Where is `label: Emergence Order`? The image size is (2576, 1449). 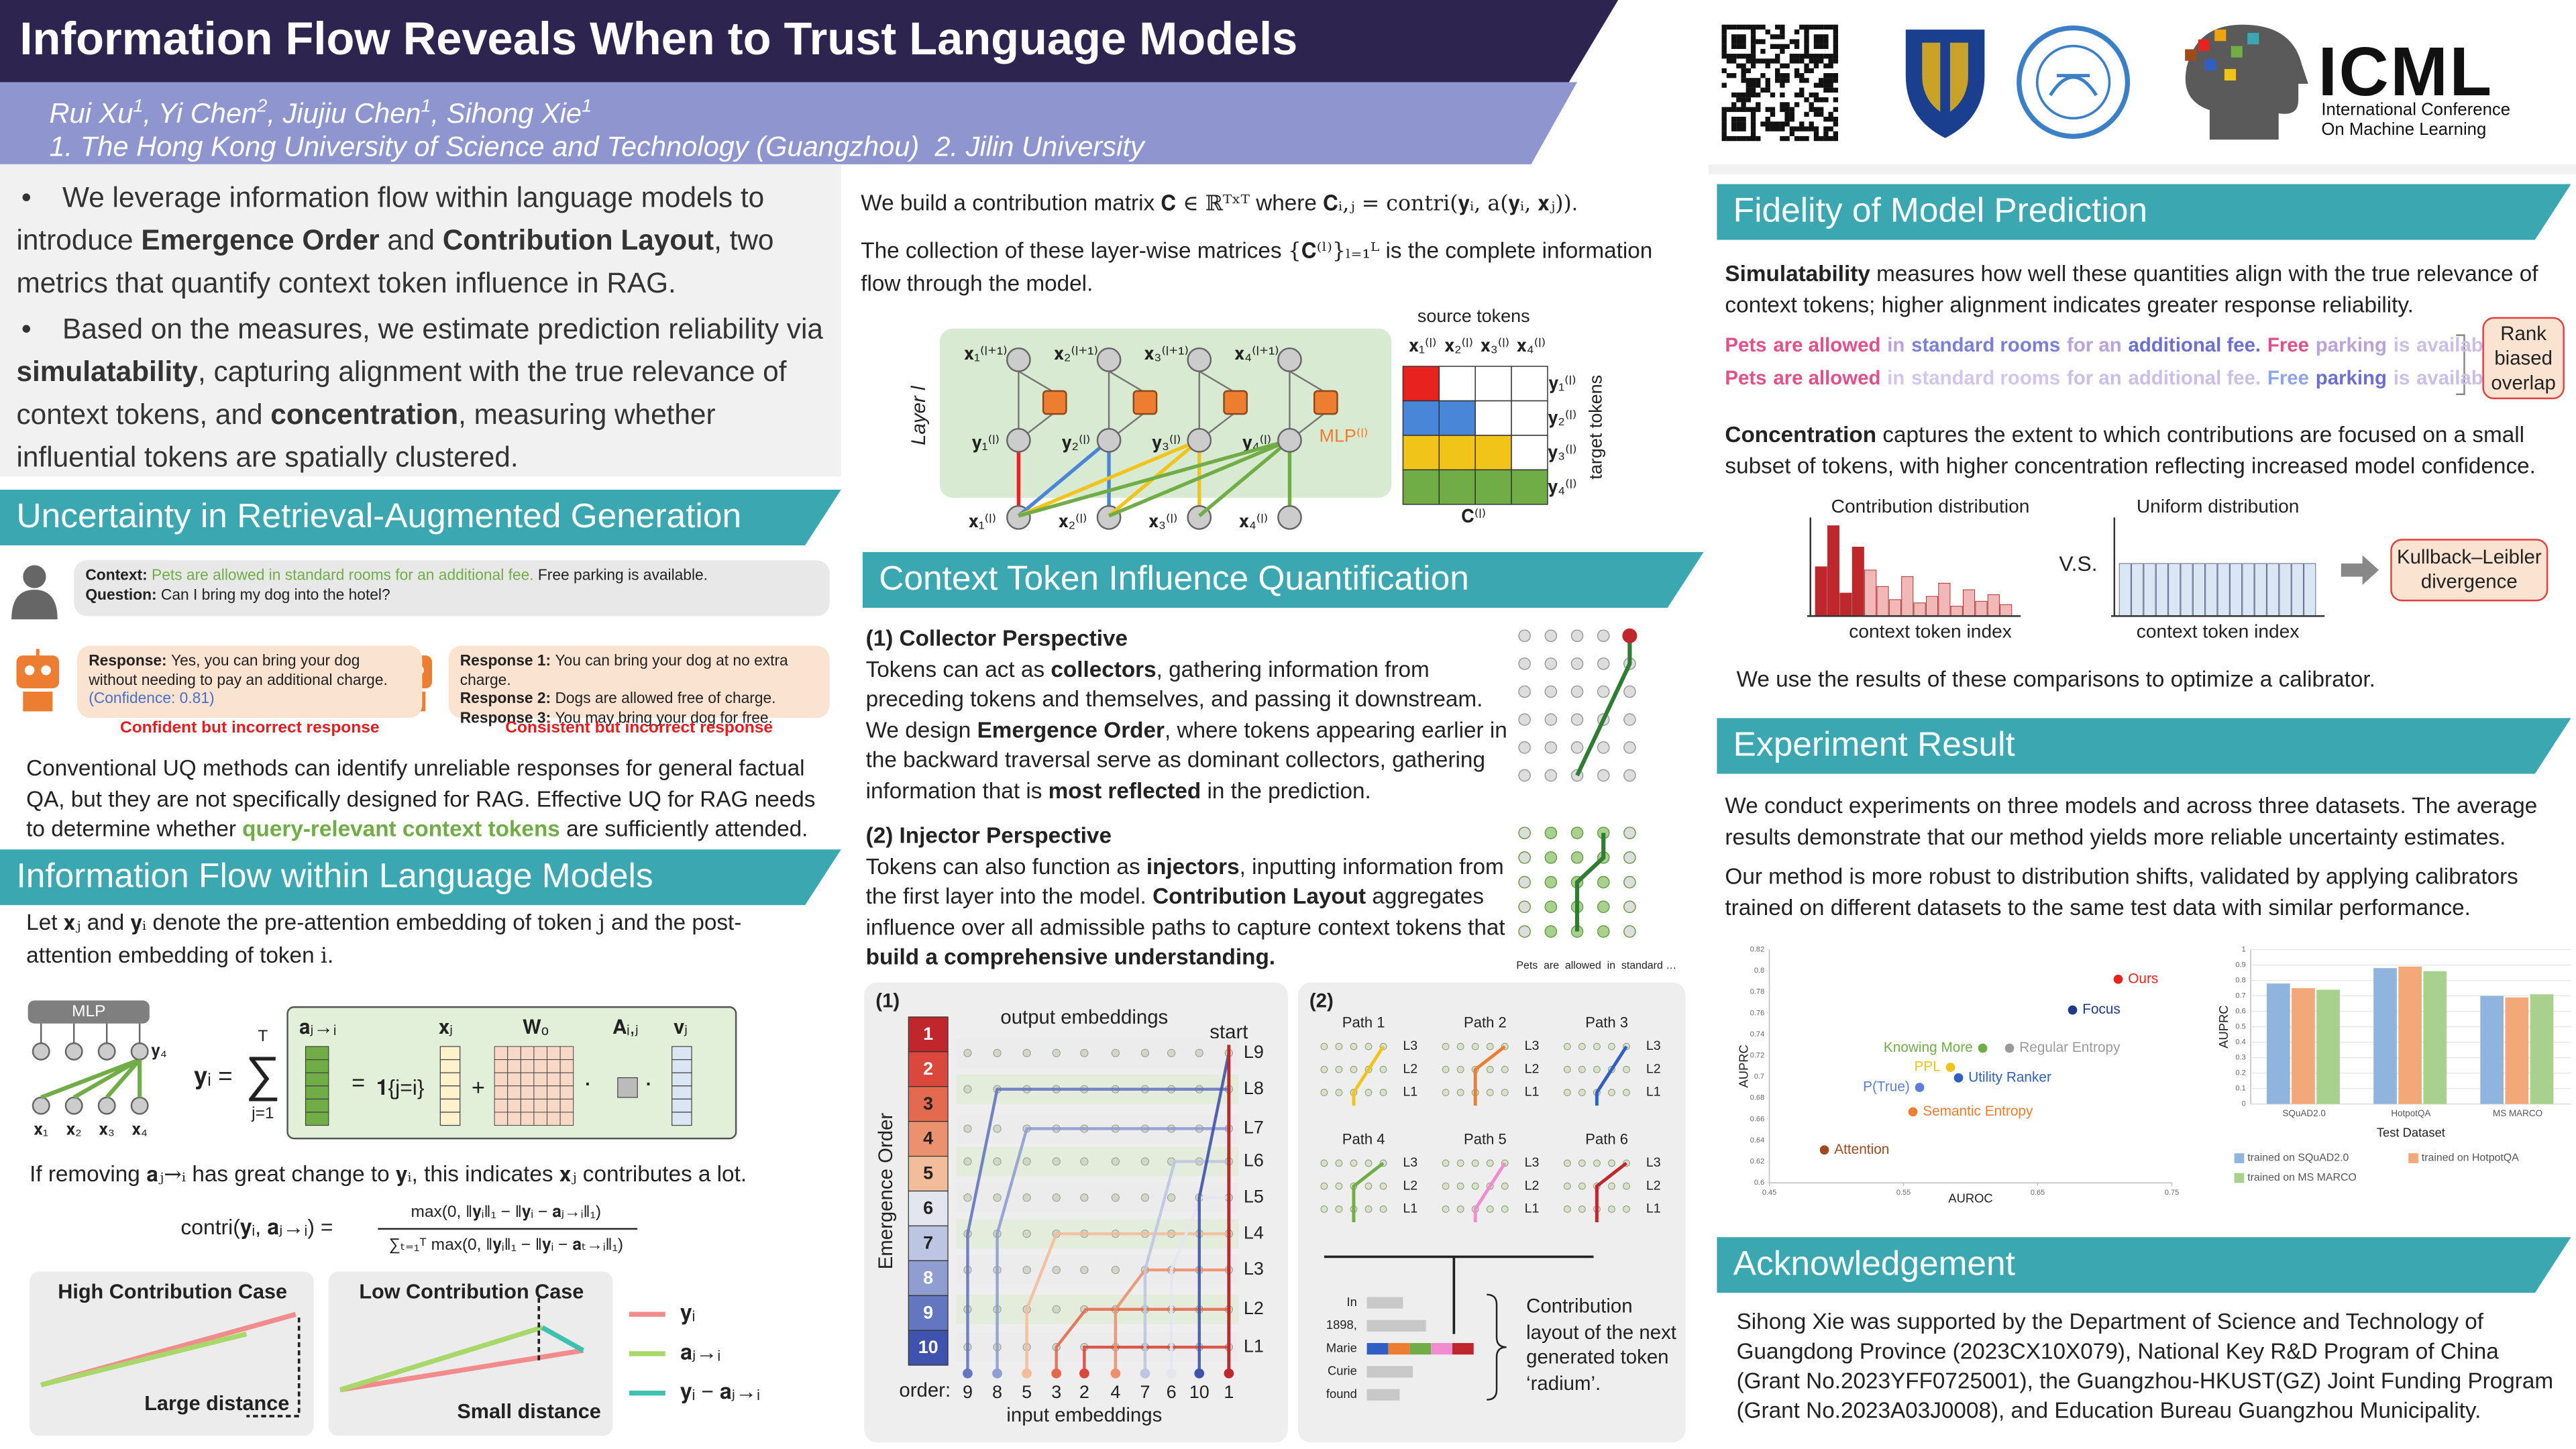 label: Emergence Order is located at coordinates (886, 1191).